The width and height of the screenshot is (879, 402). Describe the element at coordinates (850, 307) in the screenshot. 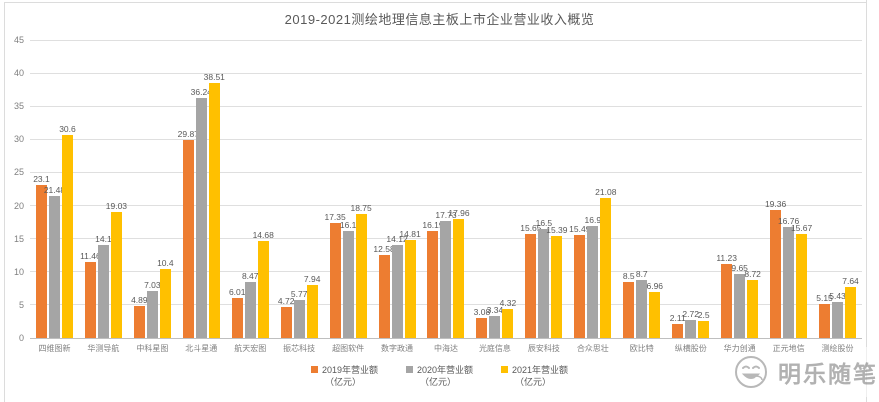

I see `bar: 7.64` at that location.